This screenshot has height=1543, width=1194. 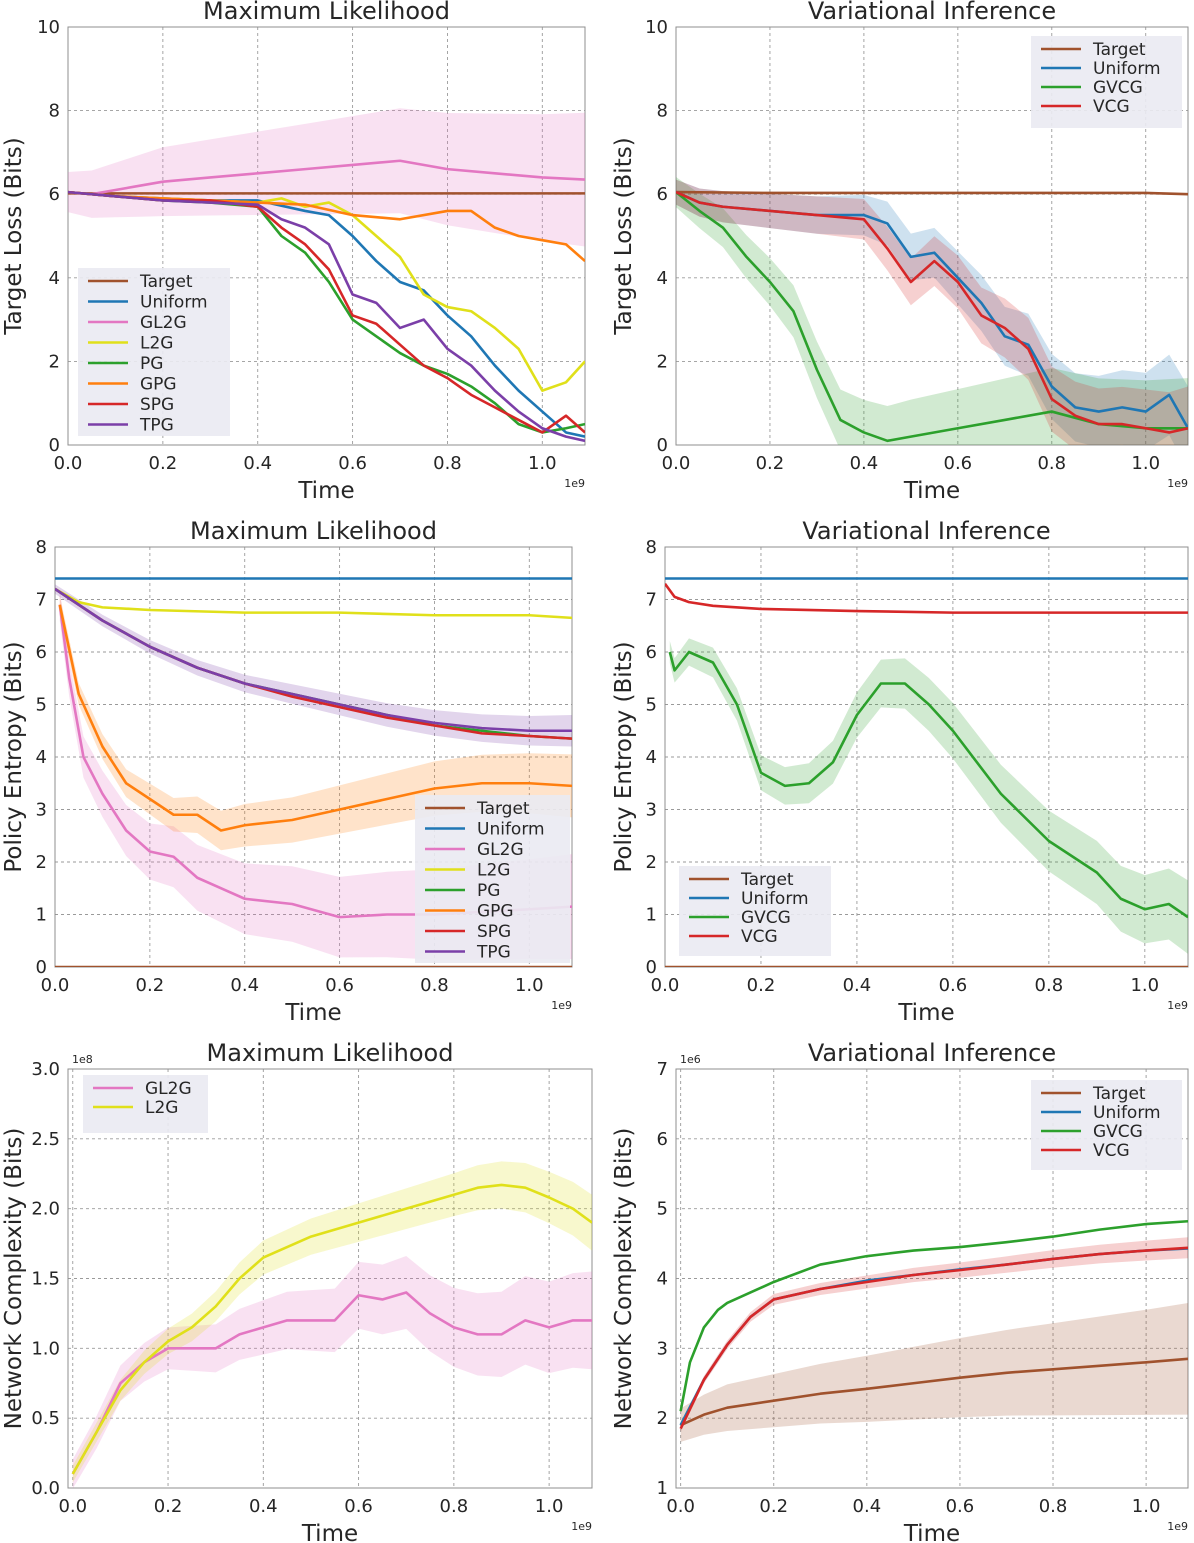 I want to click on legend-label-tpg: TPG, so click(x=156, y=426).